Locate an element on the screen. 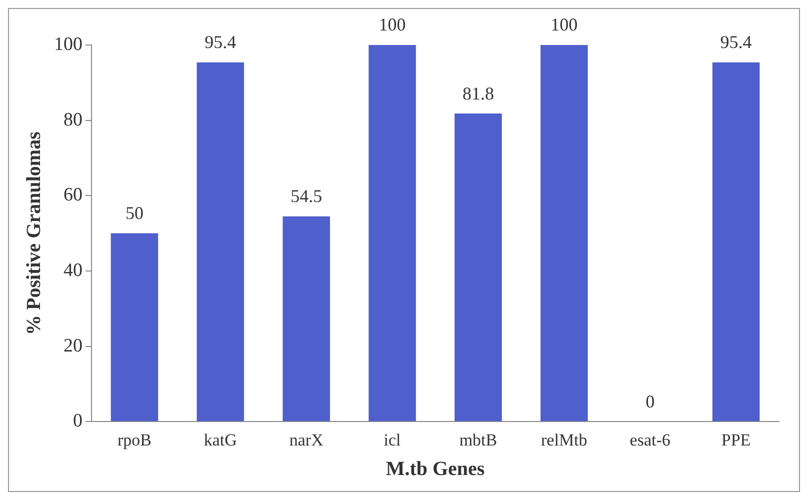 Image resolution: width=810 pixels, height=502 pixels. x-tick-label: esat-6 is located at coordinates (650, 440).